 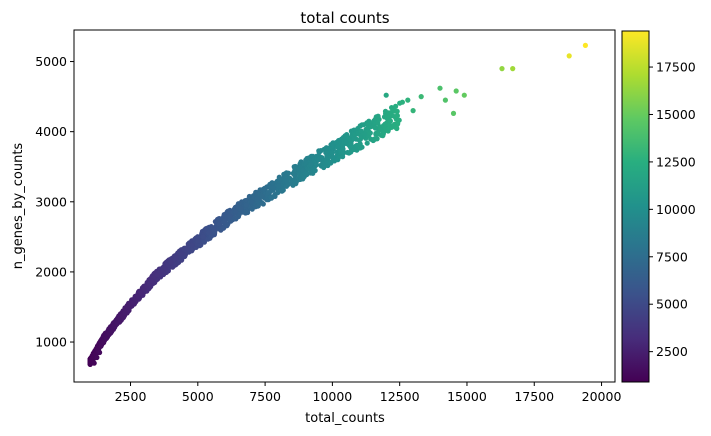 I want to click on colorbar-tick-label: 12500, so click(x=676, y=161).